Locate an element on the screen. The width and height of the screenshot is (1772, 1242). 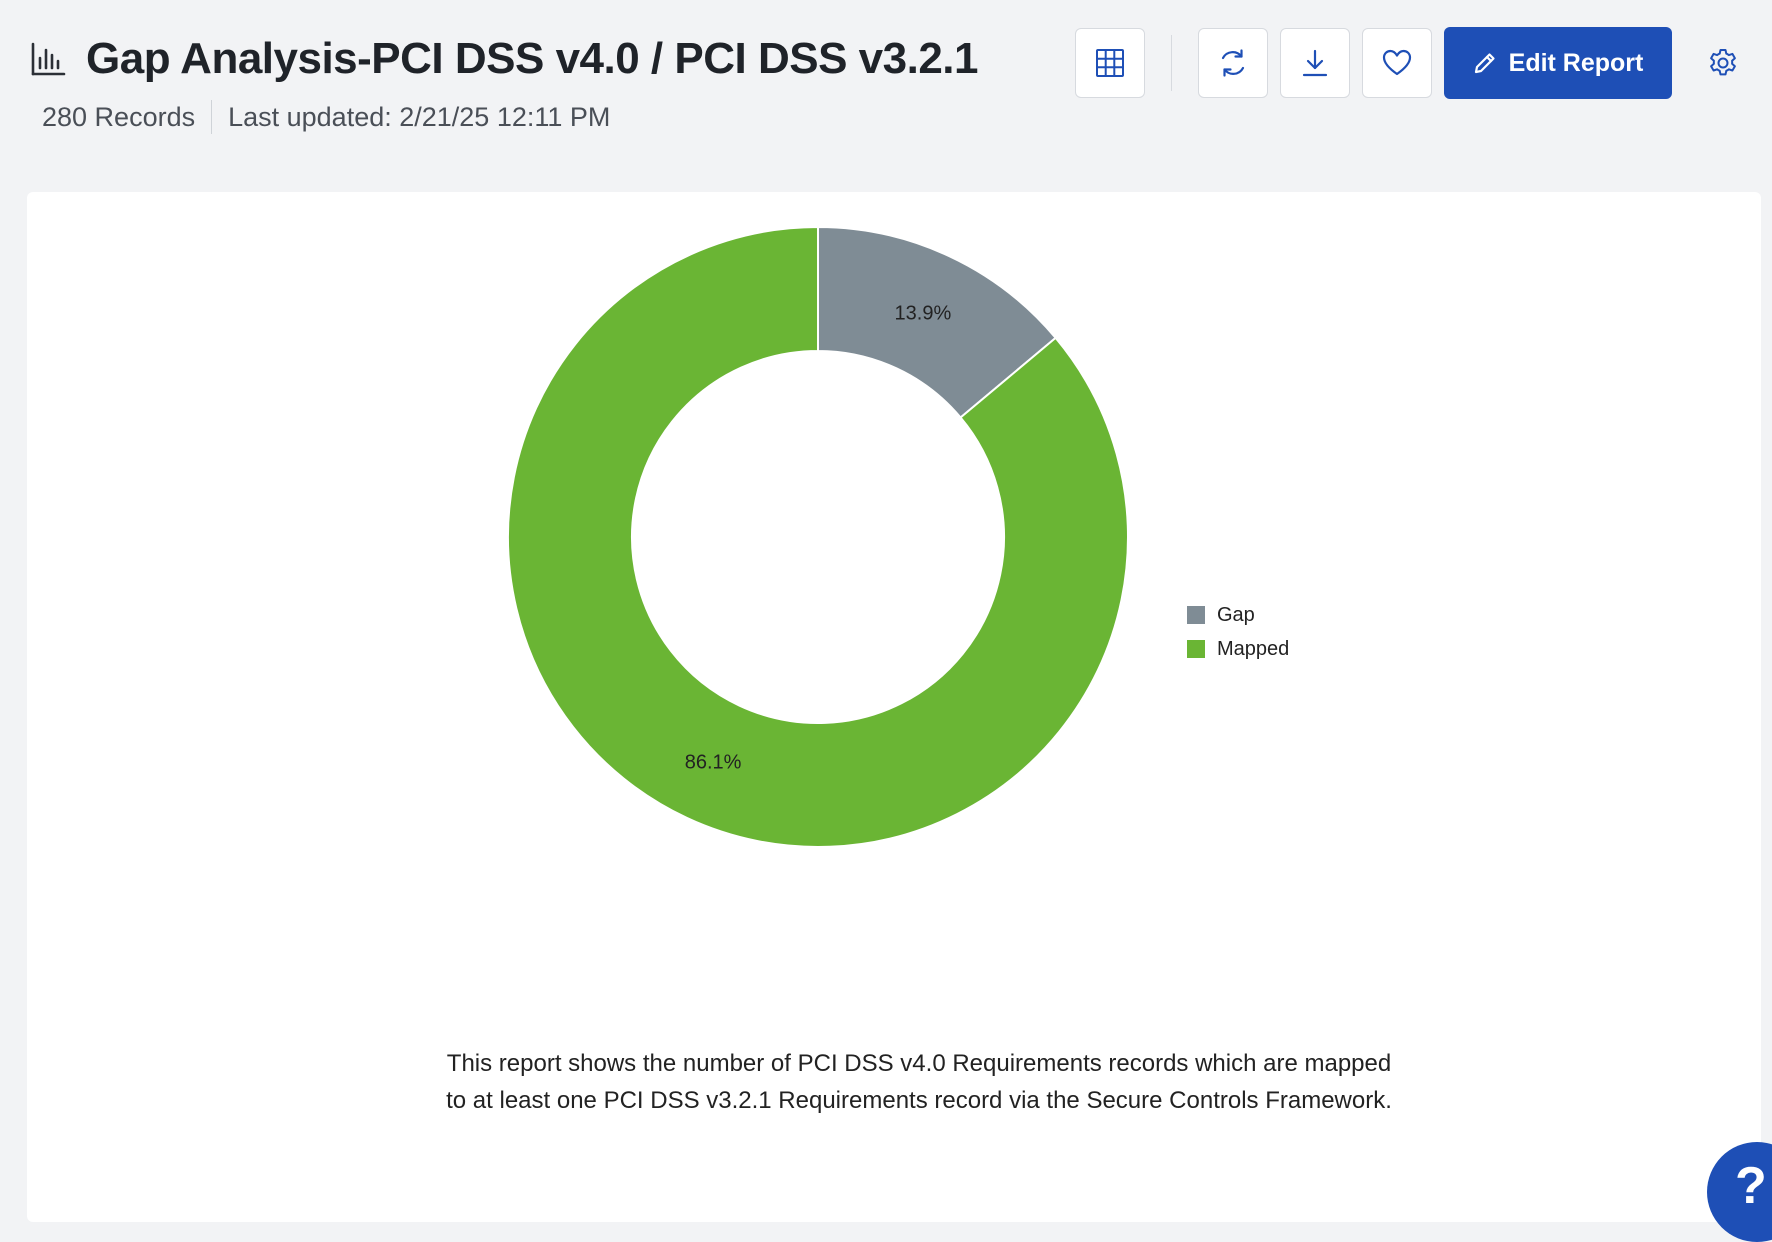
toolbar: Edit Report is located at coordinates (1373, 63).